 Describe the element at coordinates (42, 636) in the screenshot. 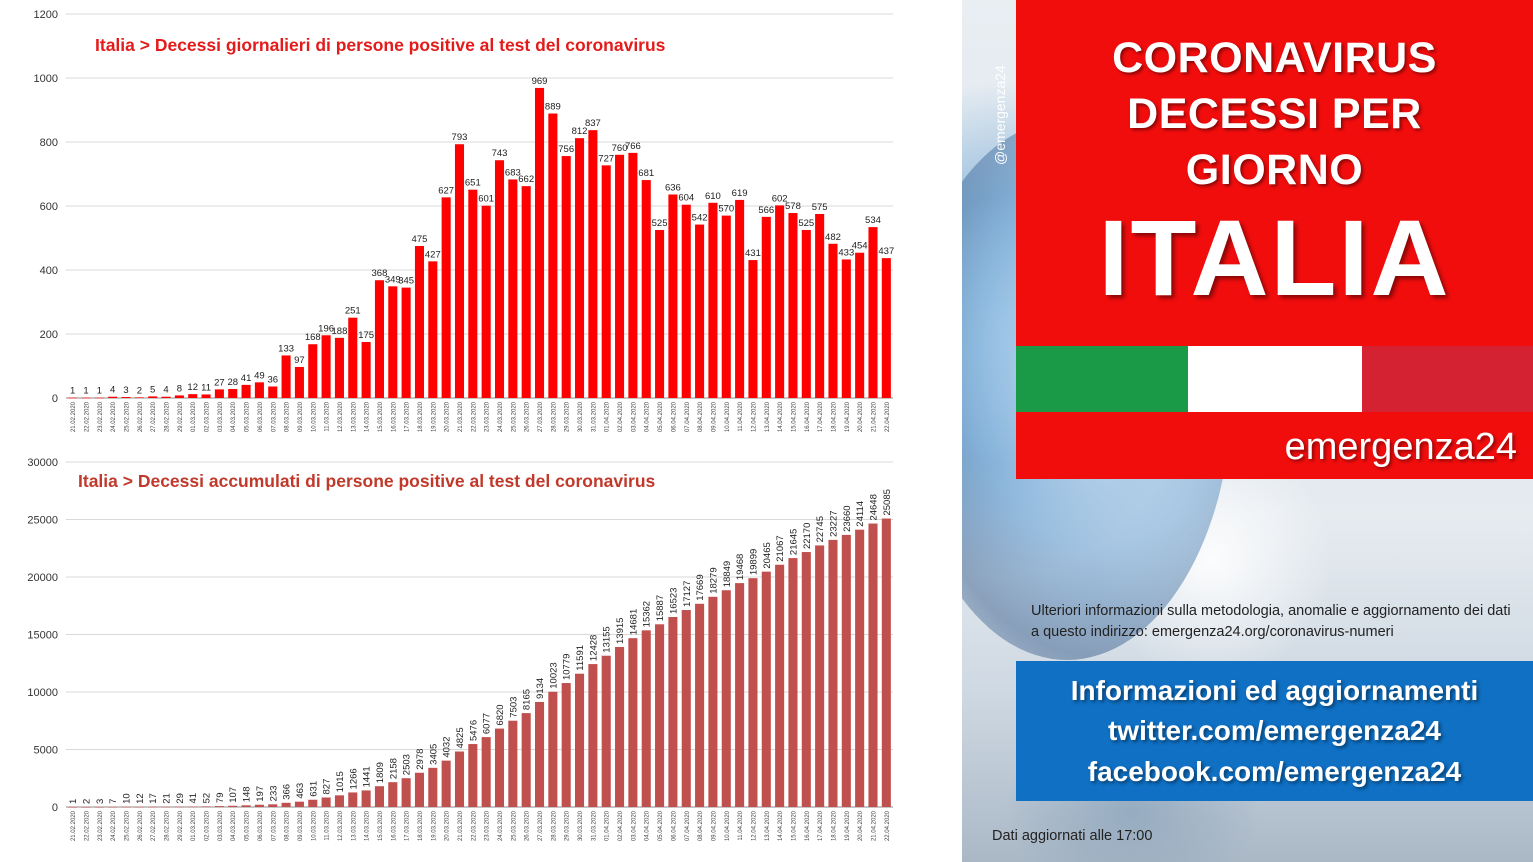

I see `y-tick-label: 15000` at that location.